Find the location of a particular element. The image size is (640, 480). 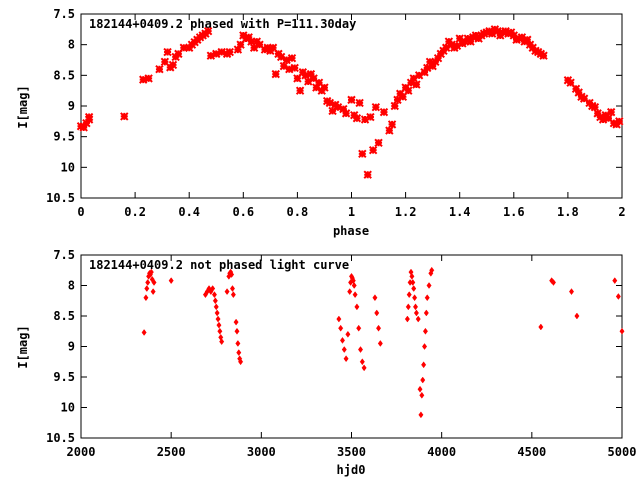

y-axis-label: I[mag] is located at coordinates (23, 346).